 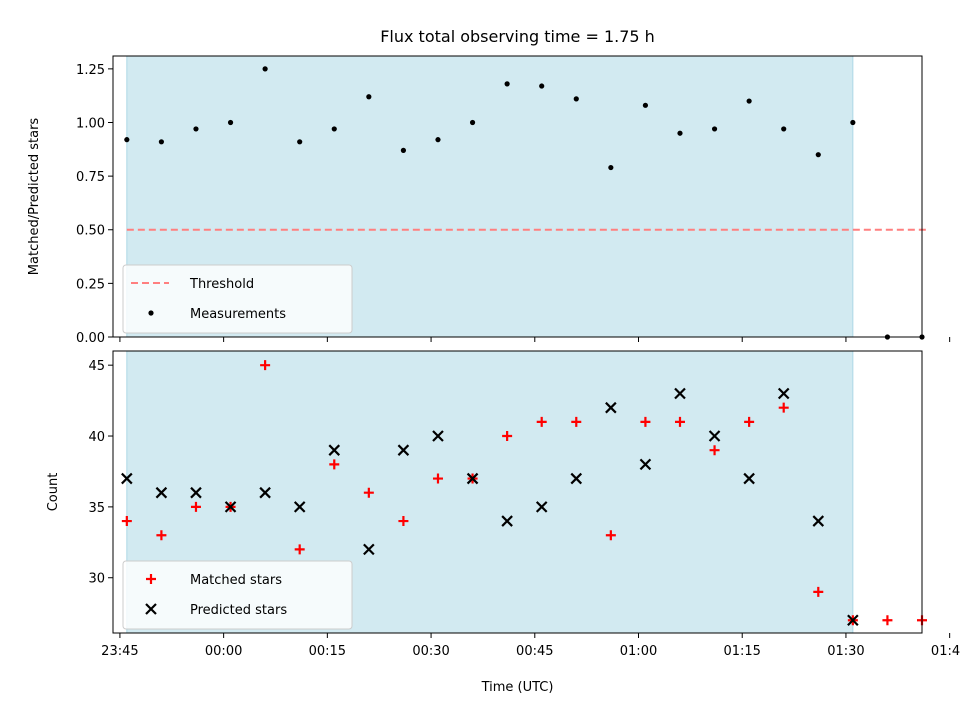 What do you see at coordinates (638, 651) in the screenshot?
I see `x-tick-label: 01:00` at bounding box center [638, 651].